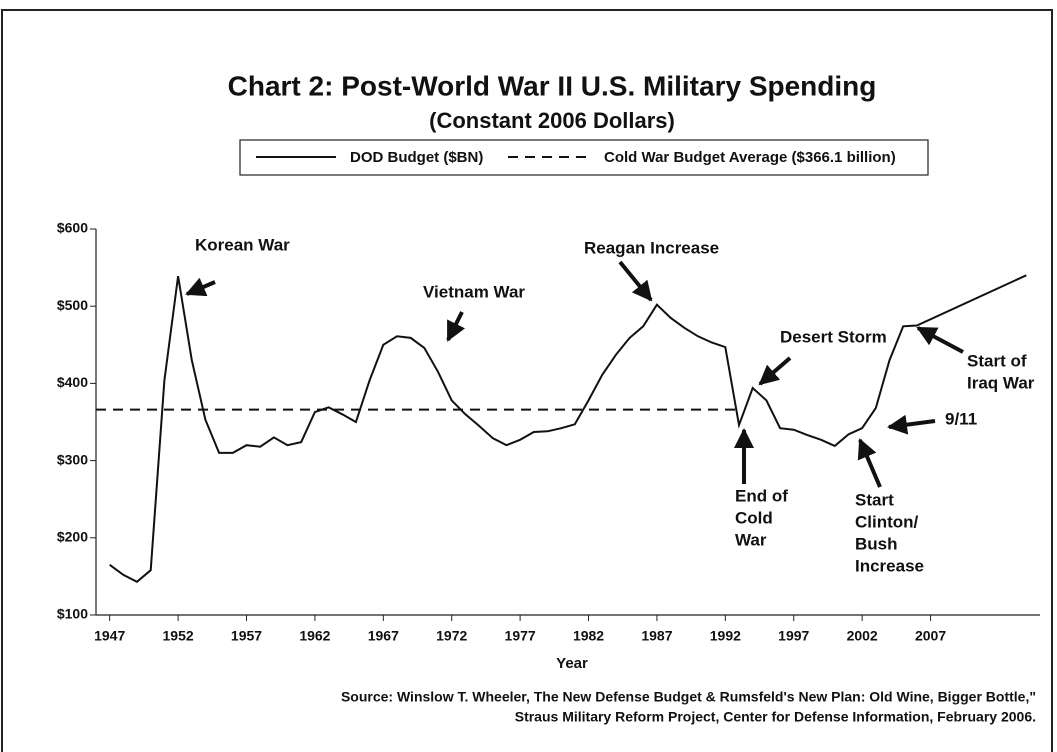  What do you see at coordinates (876, 543) in the screenshot?
I see `annotation: Bush` at bounding box center [876, 543].